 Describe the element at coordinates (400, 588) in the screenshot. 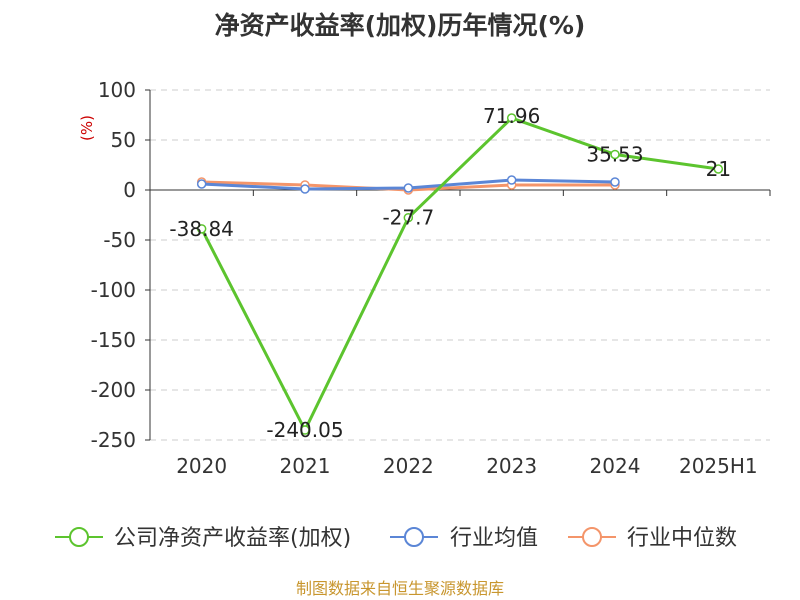

I see `source-note: 制图数据来自恒生聚源数据库` at that location.